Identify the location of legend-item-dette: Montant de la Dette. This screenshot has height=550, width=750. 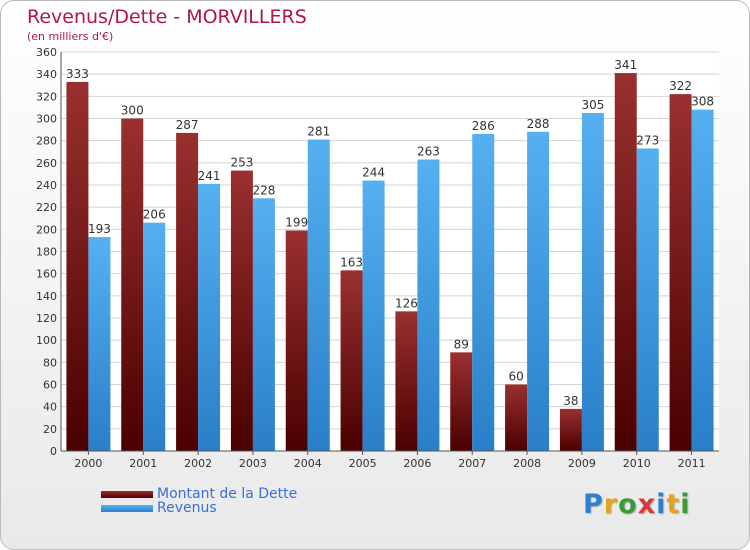
(199, 494).